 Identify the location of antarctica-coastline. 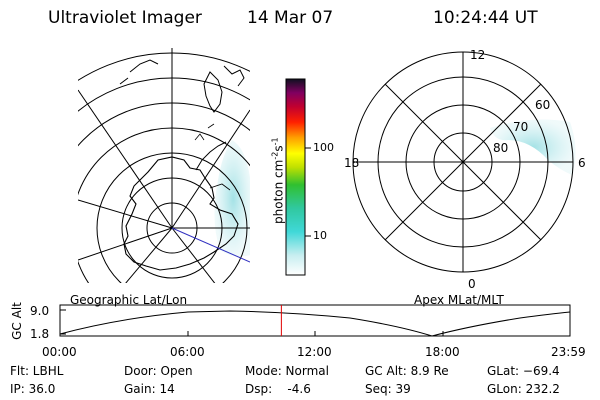
(181, 213).